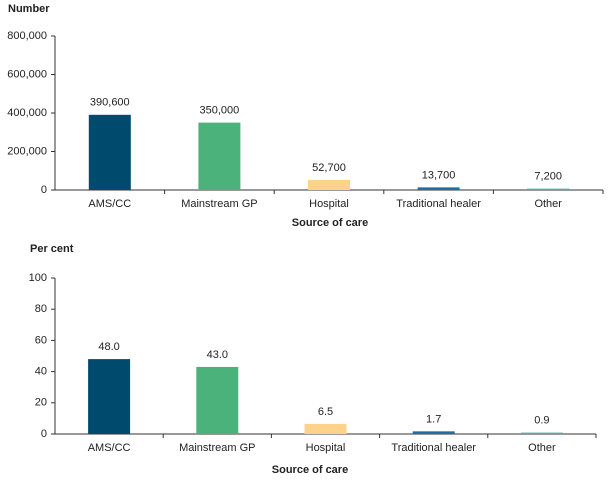  I want to click on data-label: 0.9, so click(541, 421).